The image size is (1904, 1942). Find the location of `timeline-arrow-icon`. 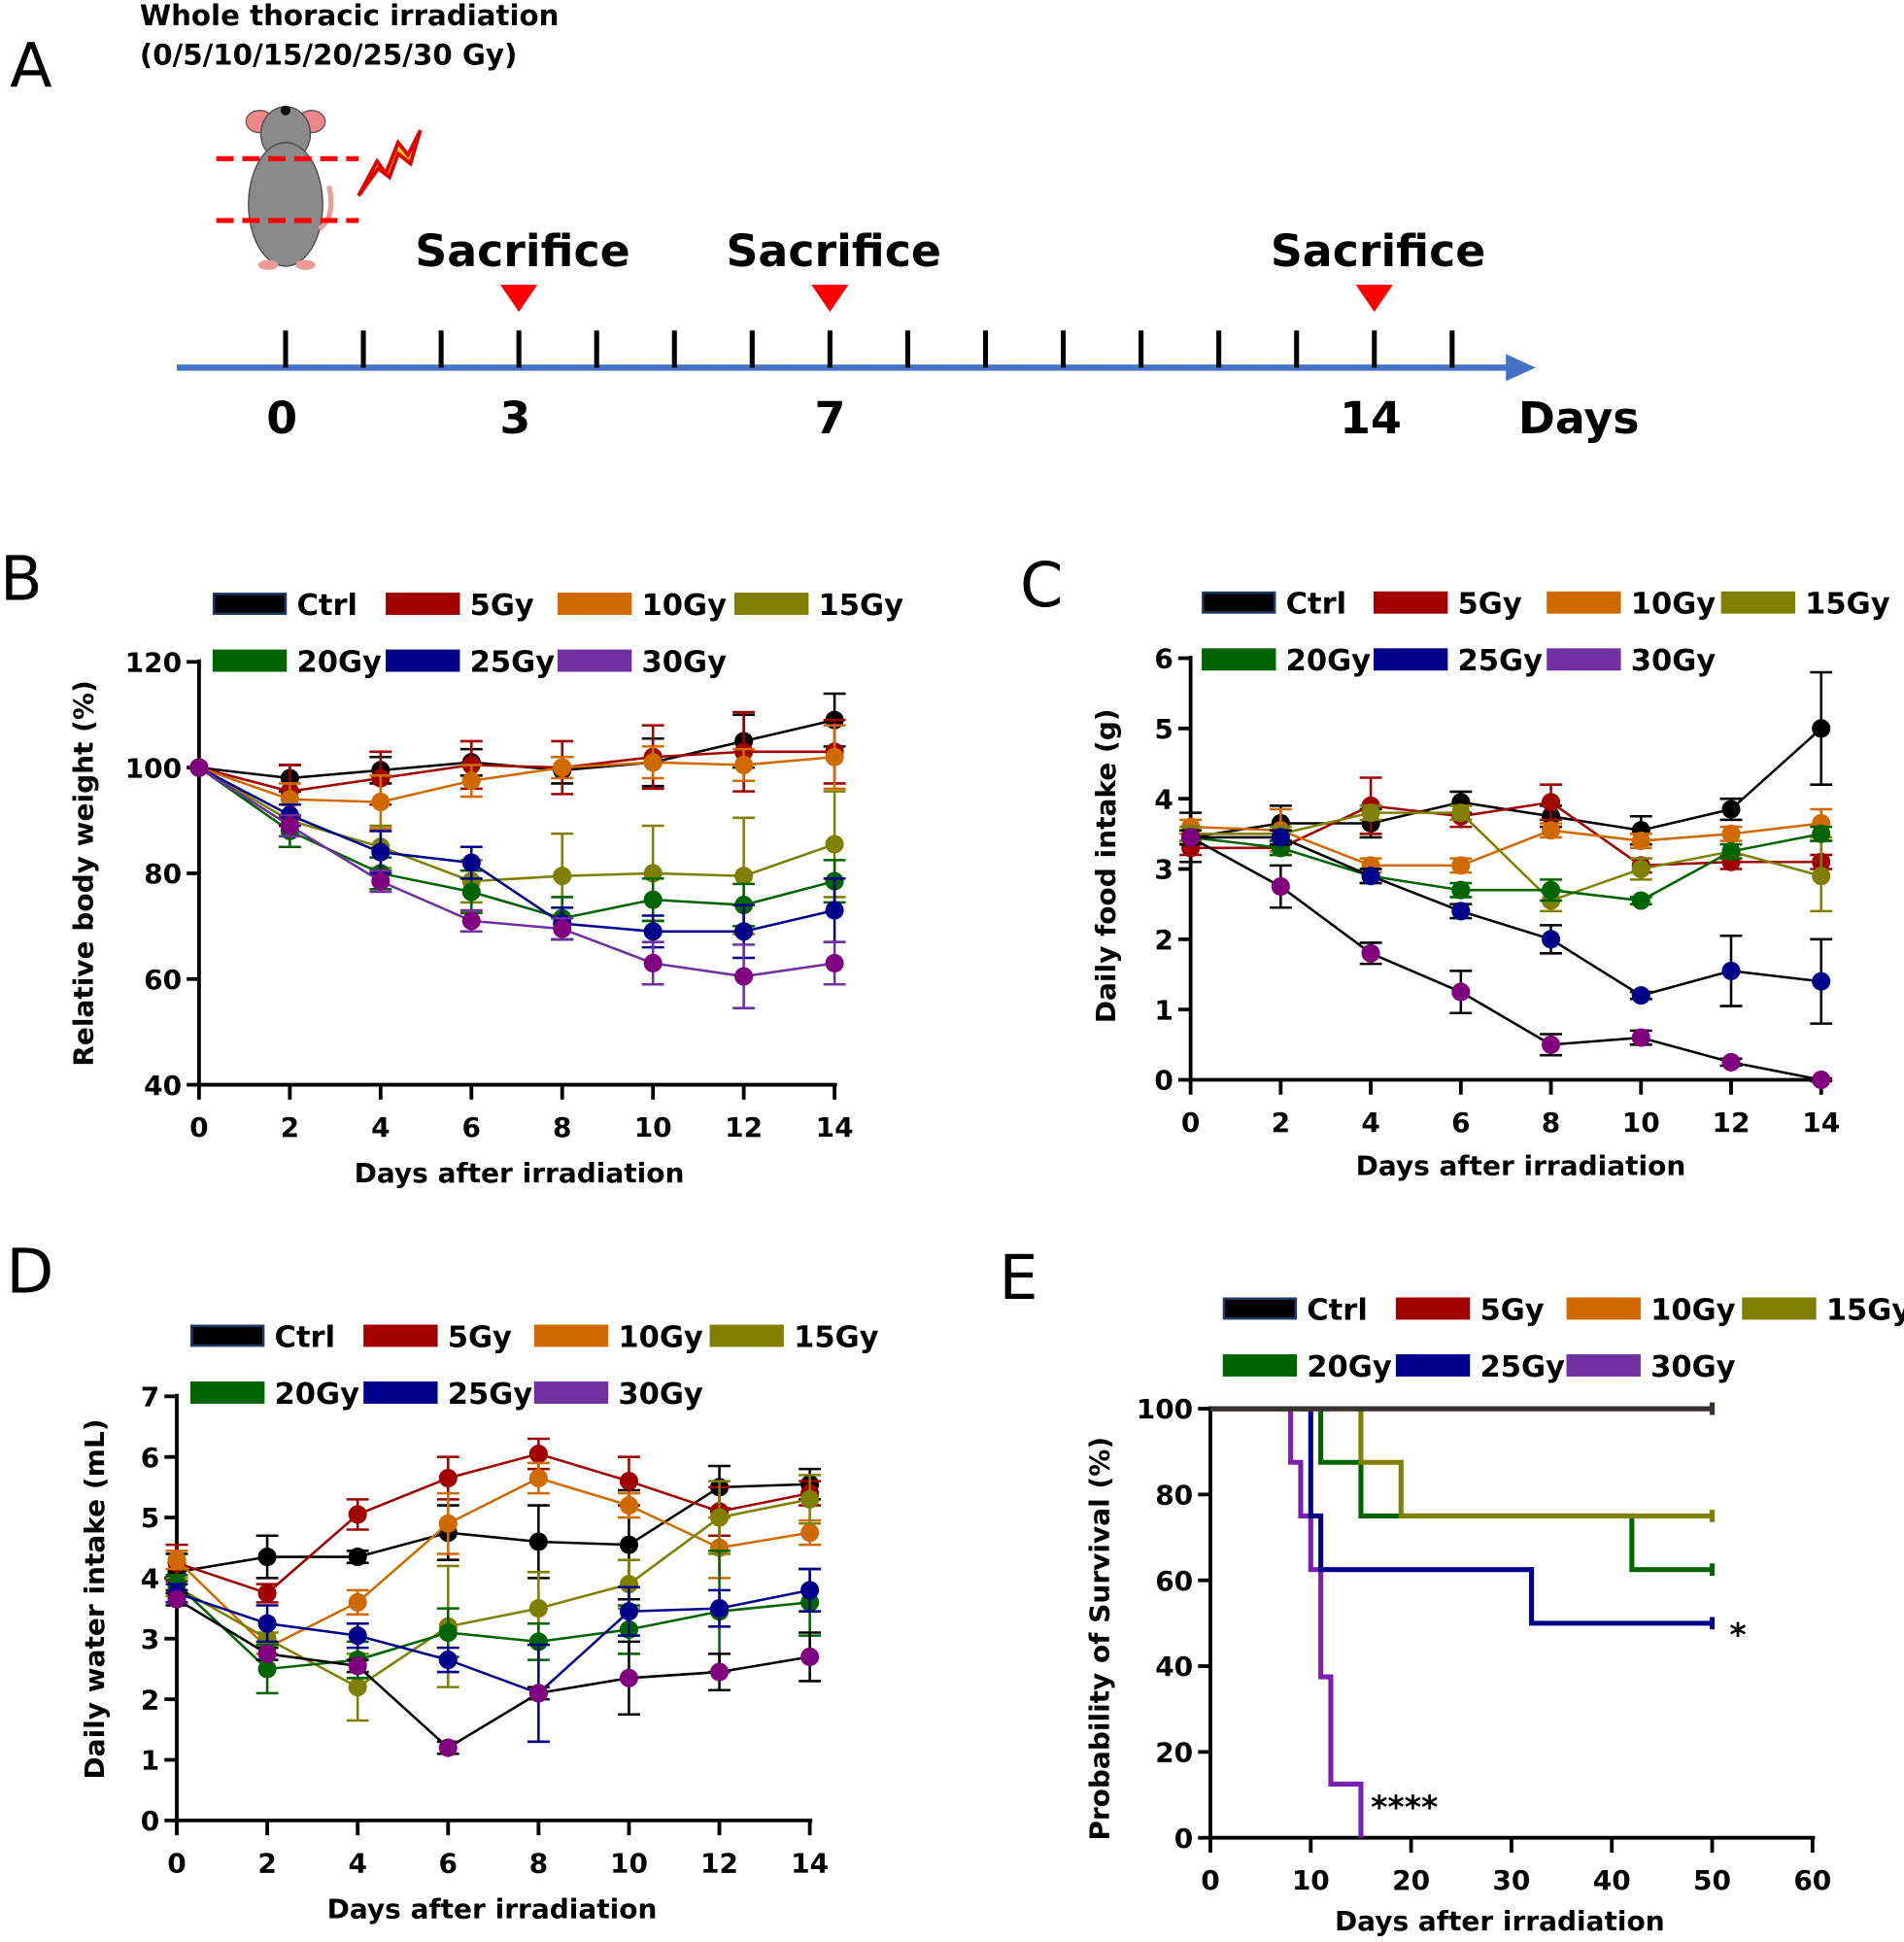

timeline-arrow-icon is located at coordinates (1521, 368).